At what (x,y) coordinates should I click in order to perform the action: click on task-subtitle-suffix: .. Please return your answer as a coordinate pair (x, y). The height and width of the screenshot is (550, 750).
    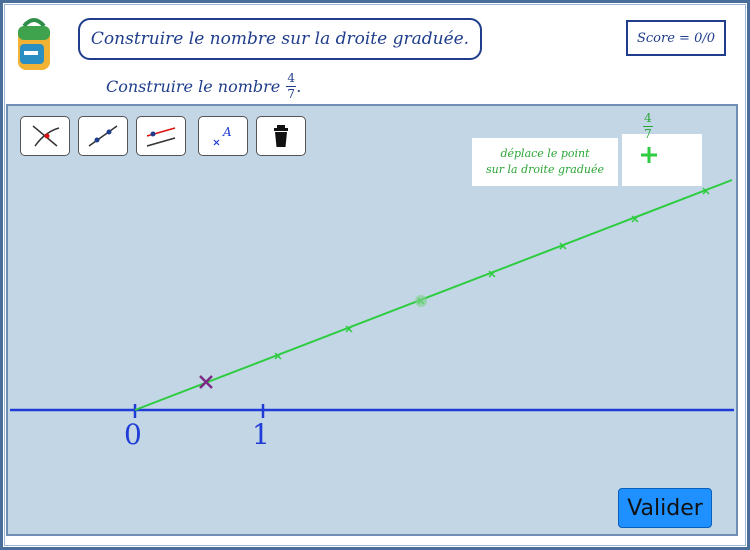
    Looking at the image, I should click on (299, 86).